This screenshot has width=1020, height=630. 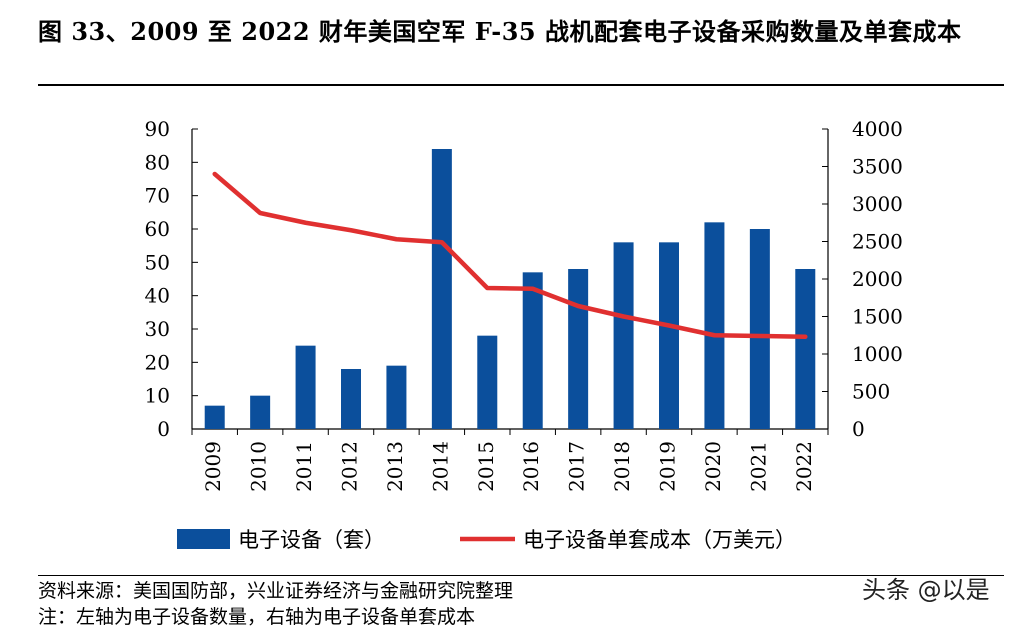 What do you see at coordinates (350, 466) in the screenshot?
I see `x-tick-label: 2012` at bounding box center [350, 466].